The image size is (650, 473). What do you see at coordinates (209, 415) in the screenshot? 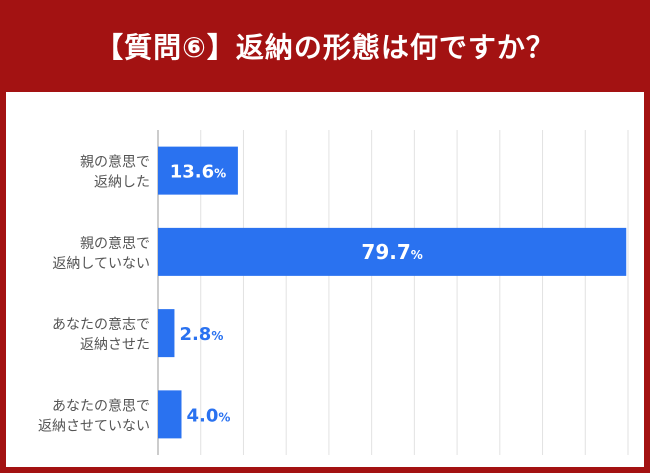
I see `value-label: 4.0%` at bounding box center [209, 415].